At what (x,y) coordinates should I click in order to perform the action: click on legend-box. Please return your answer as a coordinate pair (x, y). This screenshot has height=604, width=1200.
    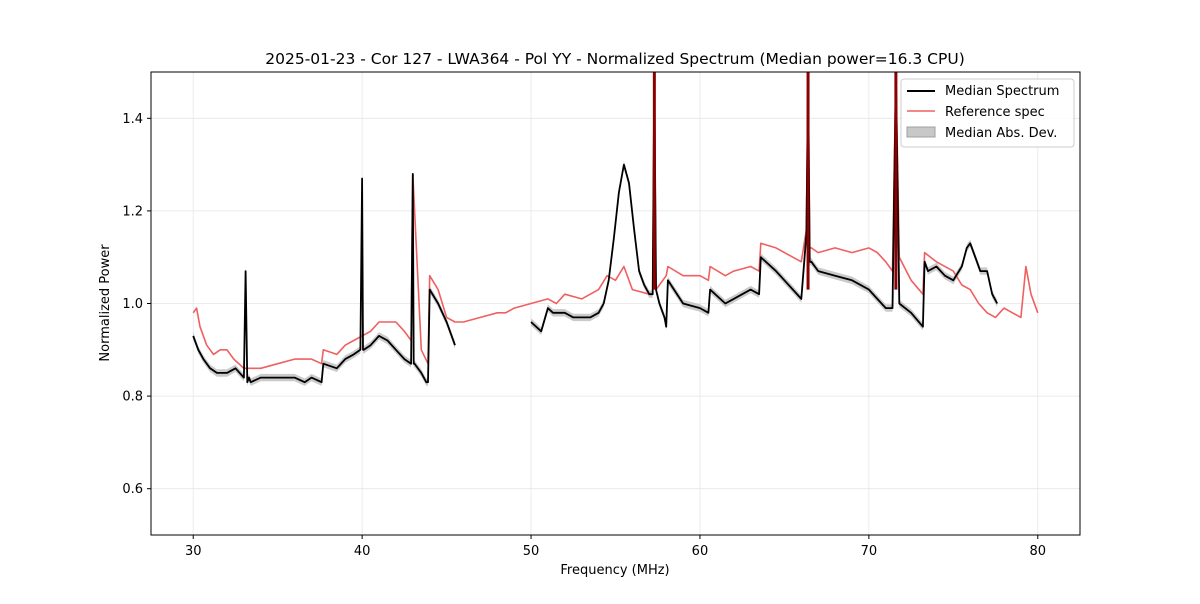
    Looking at the image, I should click on (987, 113).